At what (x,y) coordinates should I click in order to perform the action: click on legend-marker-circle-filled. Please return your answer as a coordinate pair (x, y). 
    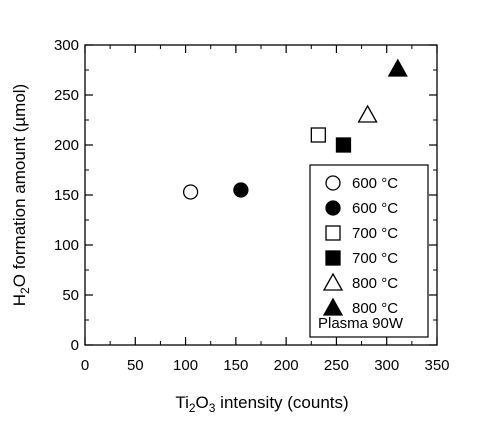
    Looking at the image, I should click on (333, 208).